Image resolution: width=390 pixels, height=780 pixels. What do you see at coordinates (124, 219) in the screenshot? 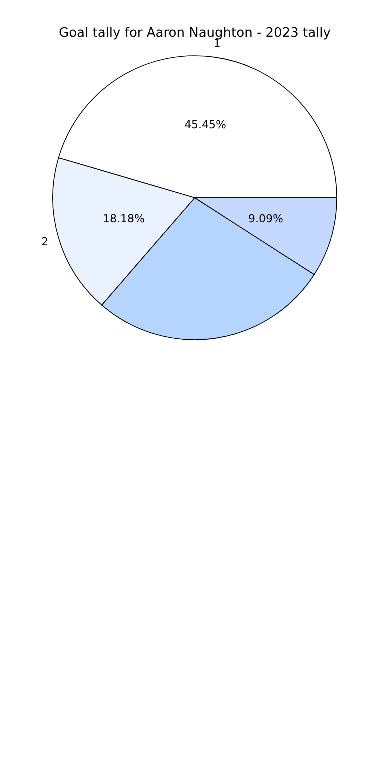
I see `data-label: 18.18%` at bounding box center [124, 219].